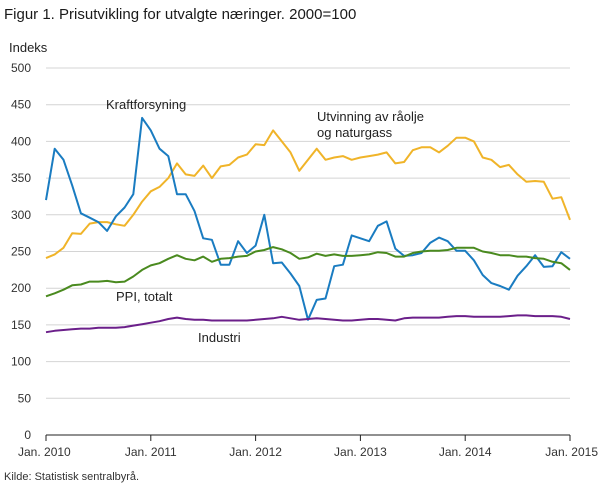 The width and height of the screenshot is (609, 489). What do you see at coordinates (360, 452) in the screenshot?
I see `x-tick-label: Jan. 2013` at bounding box center [360, 452].